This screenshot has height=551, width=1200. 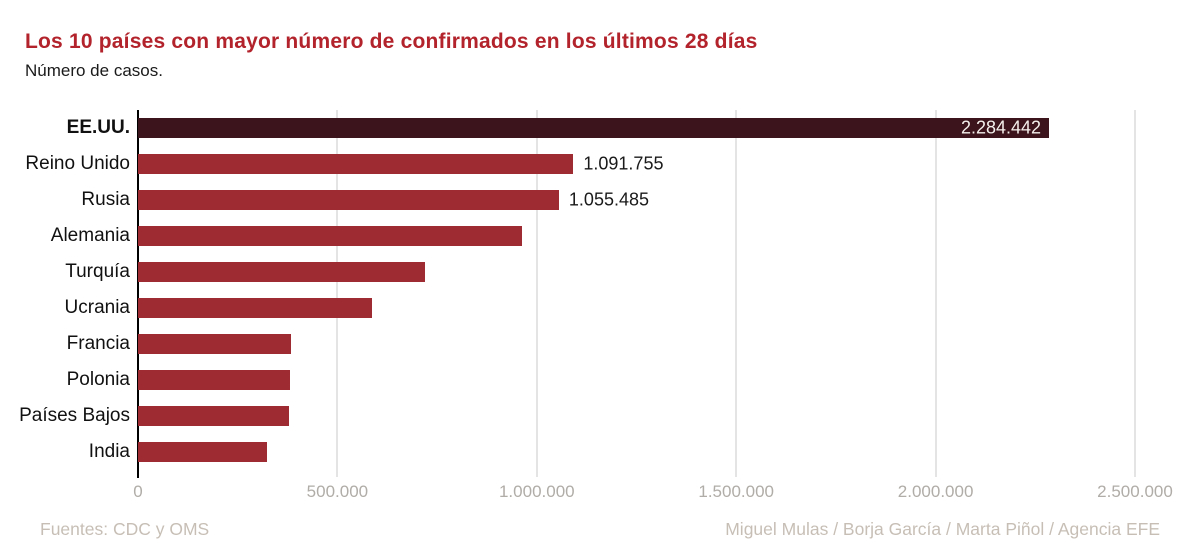 What do you see at coordinates (608, 199) in the screenshot?
I see `bar-value-label: 1.055.485` at bounding box center [608, 199].